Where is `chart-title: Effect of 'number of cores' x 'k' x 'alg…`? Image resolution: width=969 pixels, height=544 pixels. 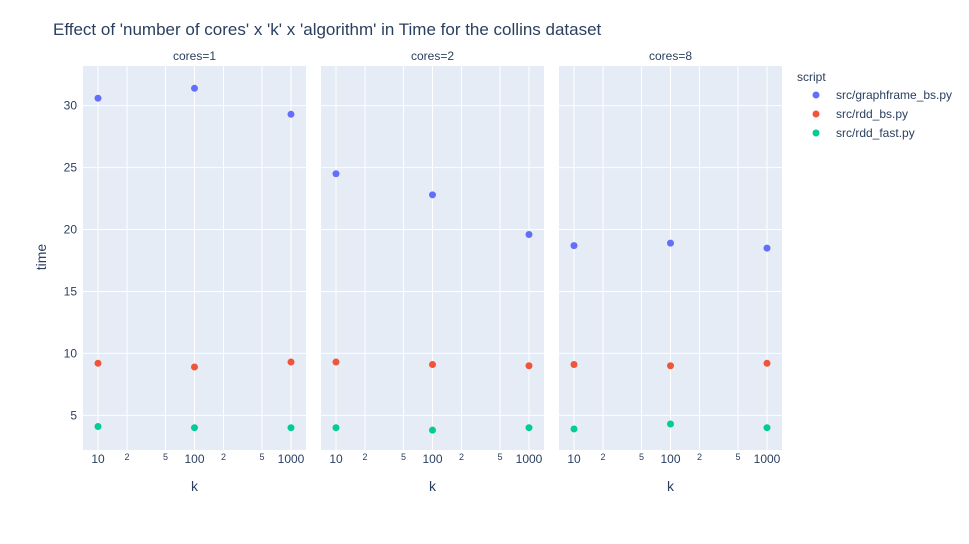 chart-title: Effect of 'number of cores' x 'k' x 'alg… is located at coordinates (327, 29).